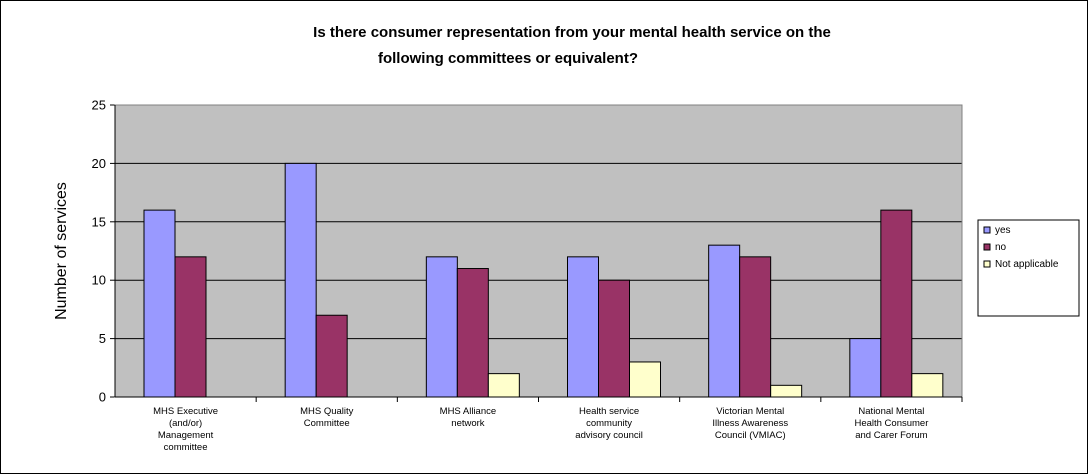  I want to click on x-category-label: Council (VMIAC), so click(750, 435).